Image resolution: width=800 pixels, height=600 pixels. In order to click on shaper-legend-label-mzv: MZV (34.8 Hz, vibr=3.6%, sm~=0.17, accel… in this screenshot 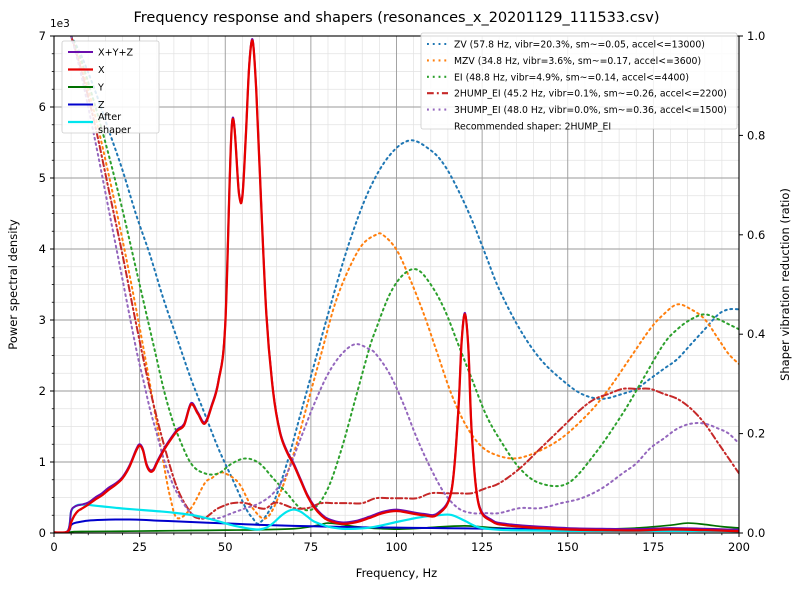, I will do `click(577, 61)`.